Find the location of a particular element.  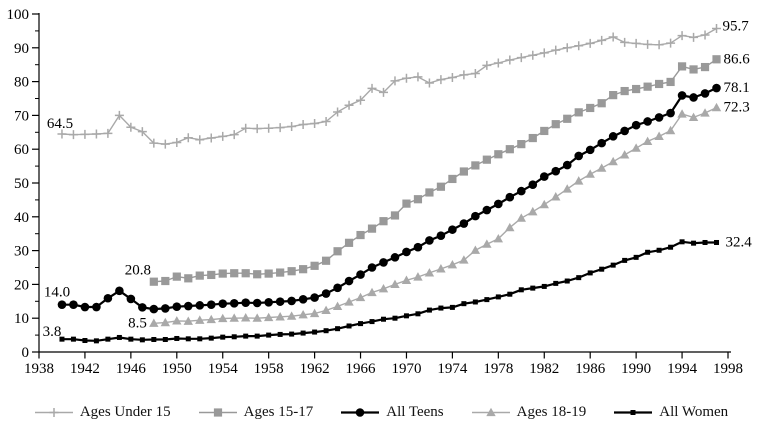

y-tick-label: 10 is located at coordinates (21, 319).